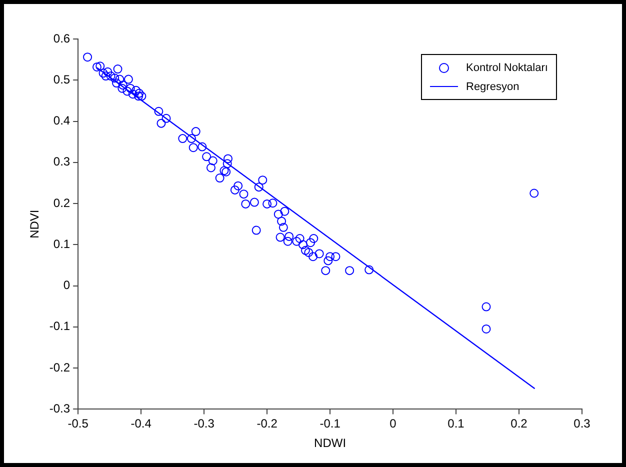 This screenshot has height=467, width=626. Describe the element at coordinates (59, 409) in the screenshot. I see `y-tick-label: -0.3` at that location.